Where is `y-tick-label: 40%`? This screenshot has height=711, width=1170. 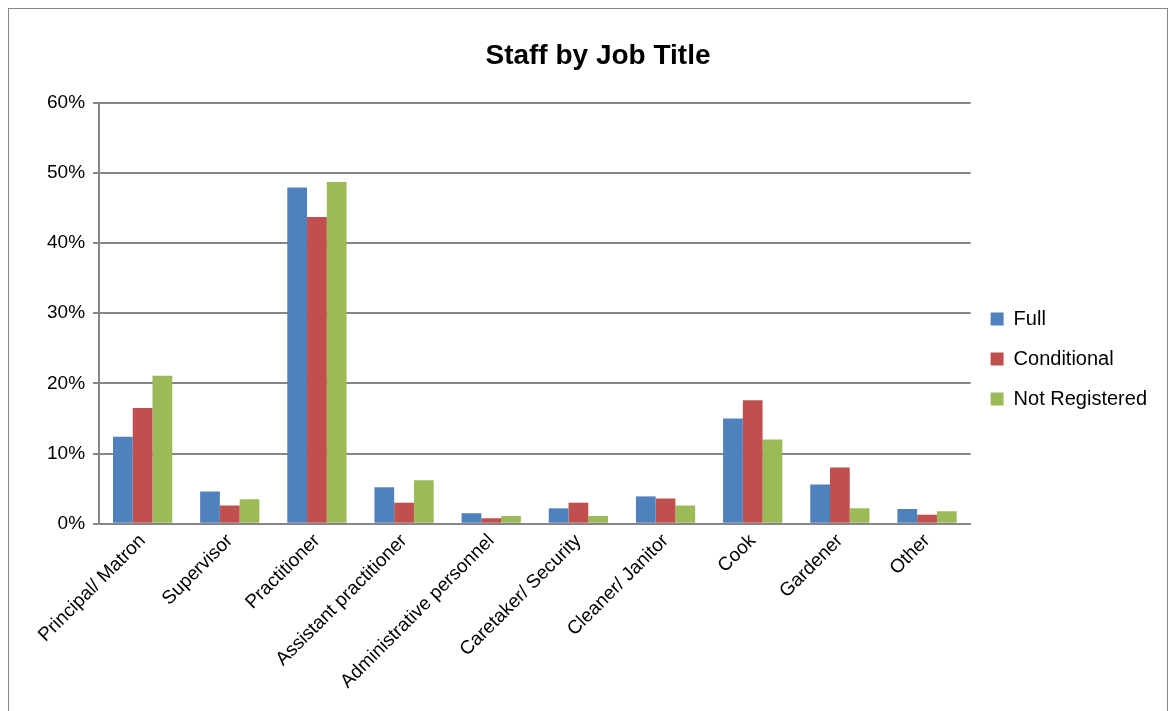
y-tick-label: 40% is located at coordinates (66, 242).